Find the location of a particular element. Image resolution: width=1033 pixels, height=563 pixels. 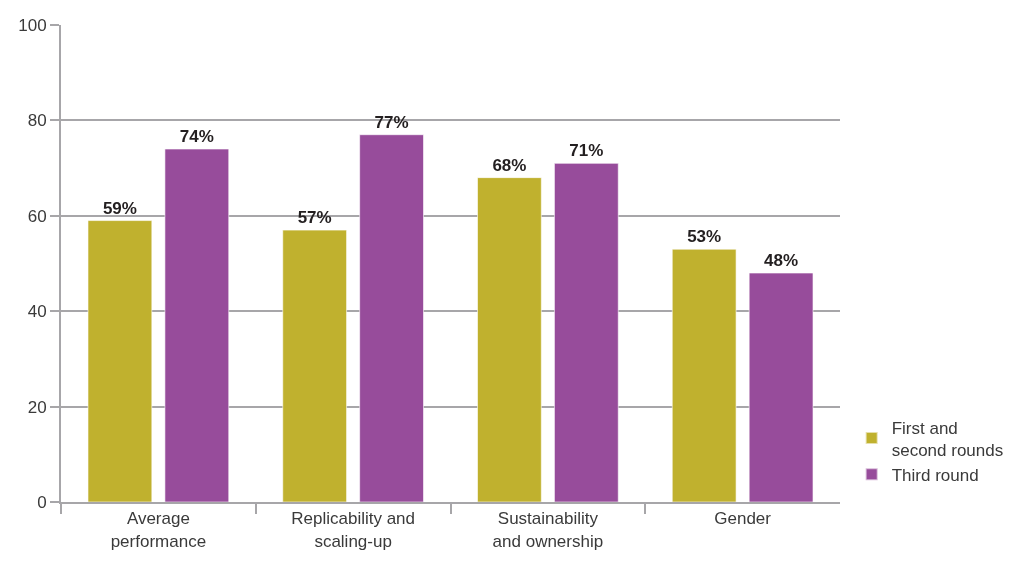

y-tick-label: 0 is located at coordinates (42, 502).